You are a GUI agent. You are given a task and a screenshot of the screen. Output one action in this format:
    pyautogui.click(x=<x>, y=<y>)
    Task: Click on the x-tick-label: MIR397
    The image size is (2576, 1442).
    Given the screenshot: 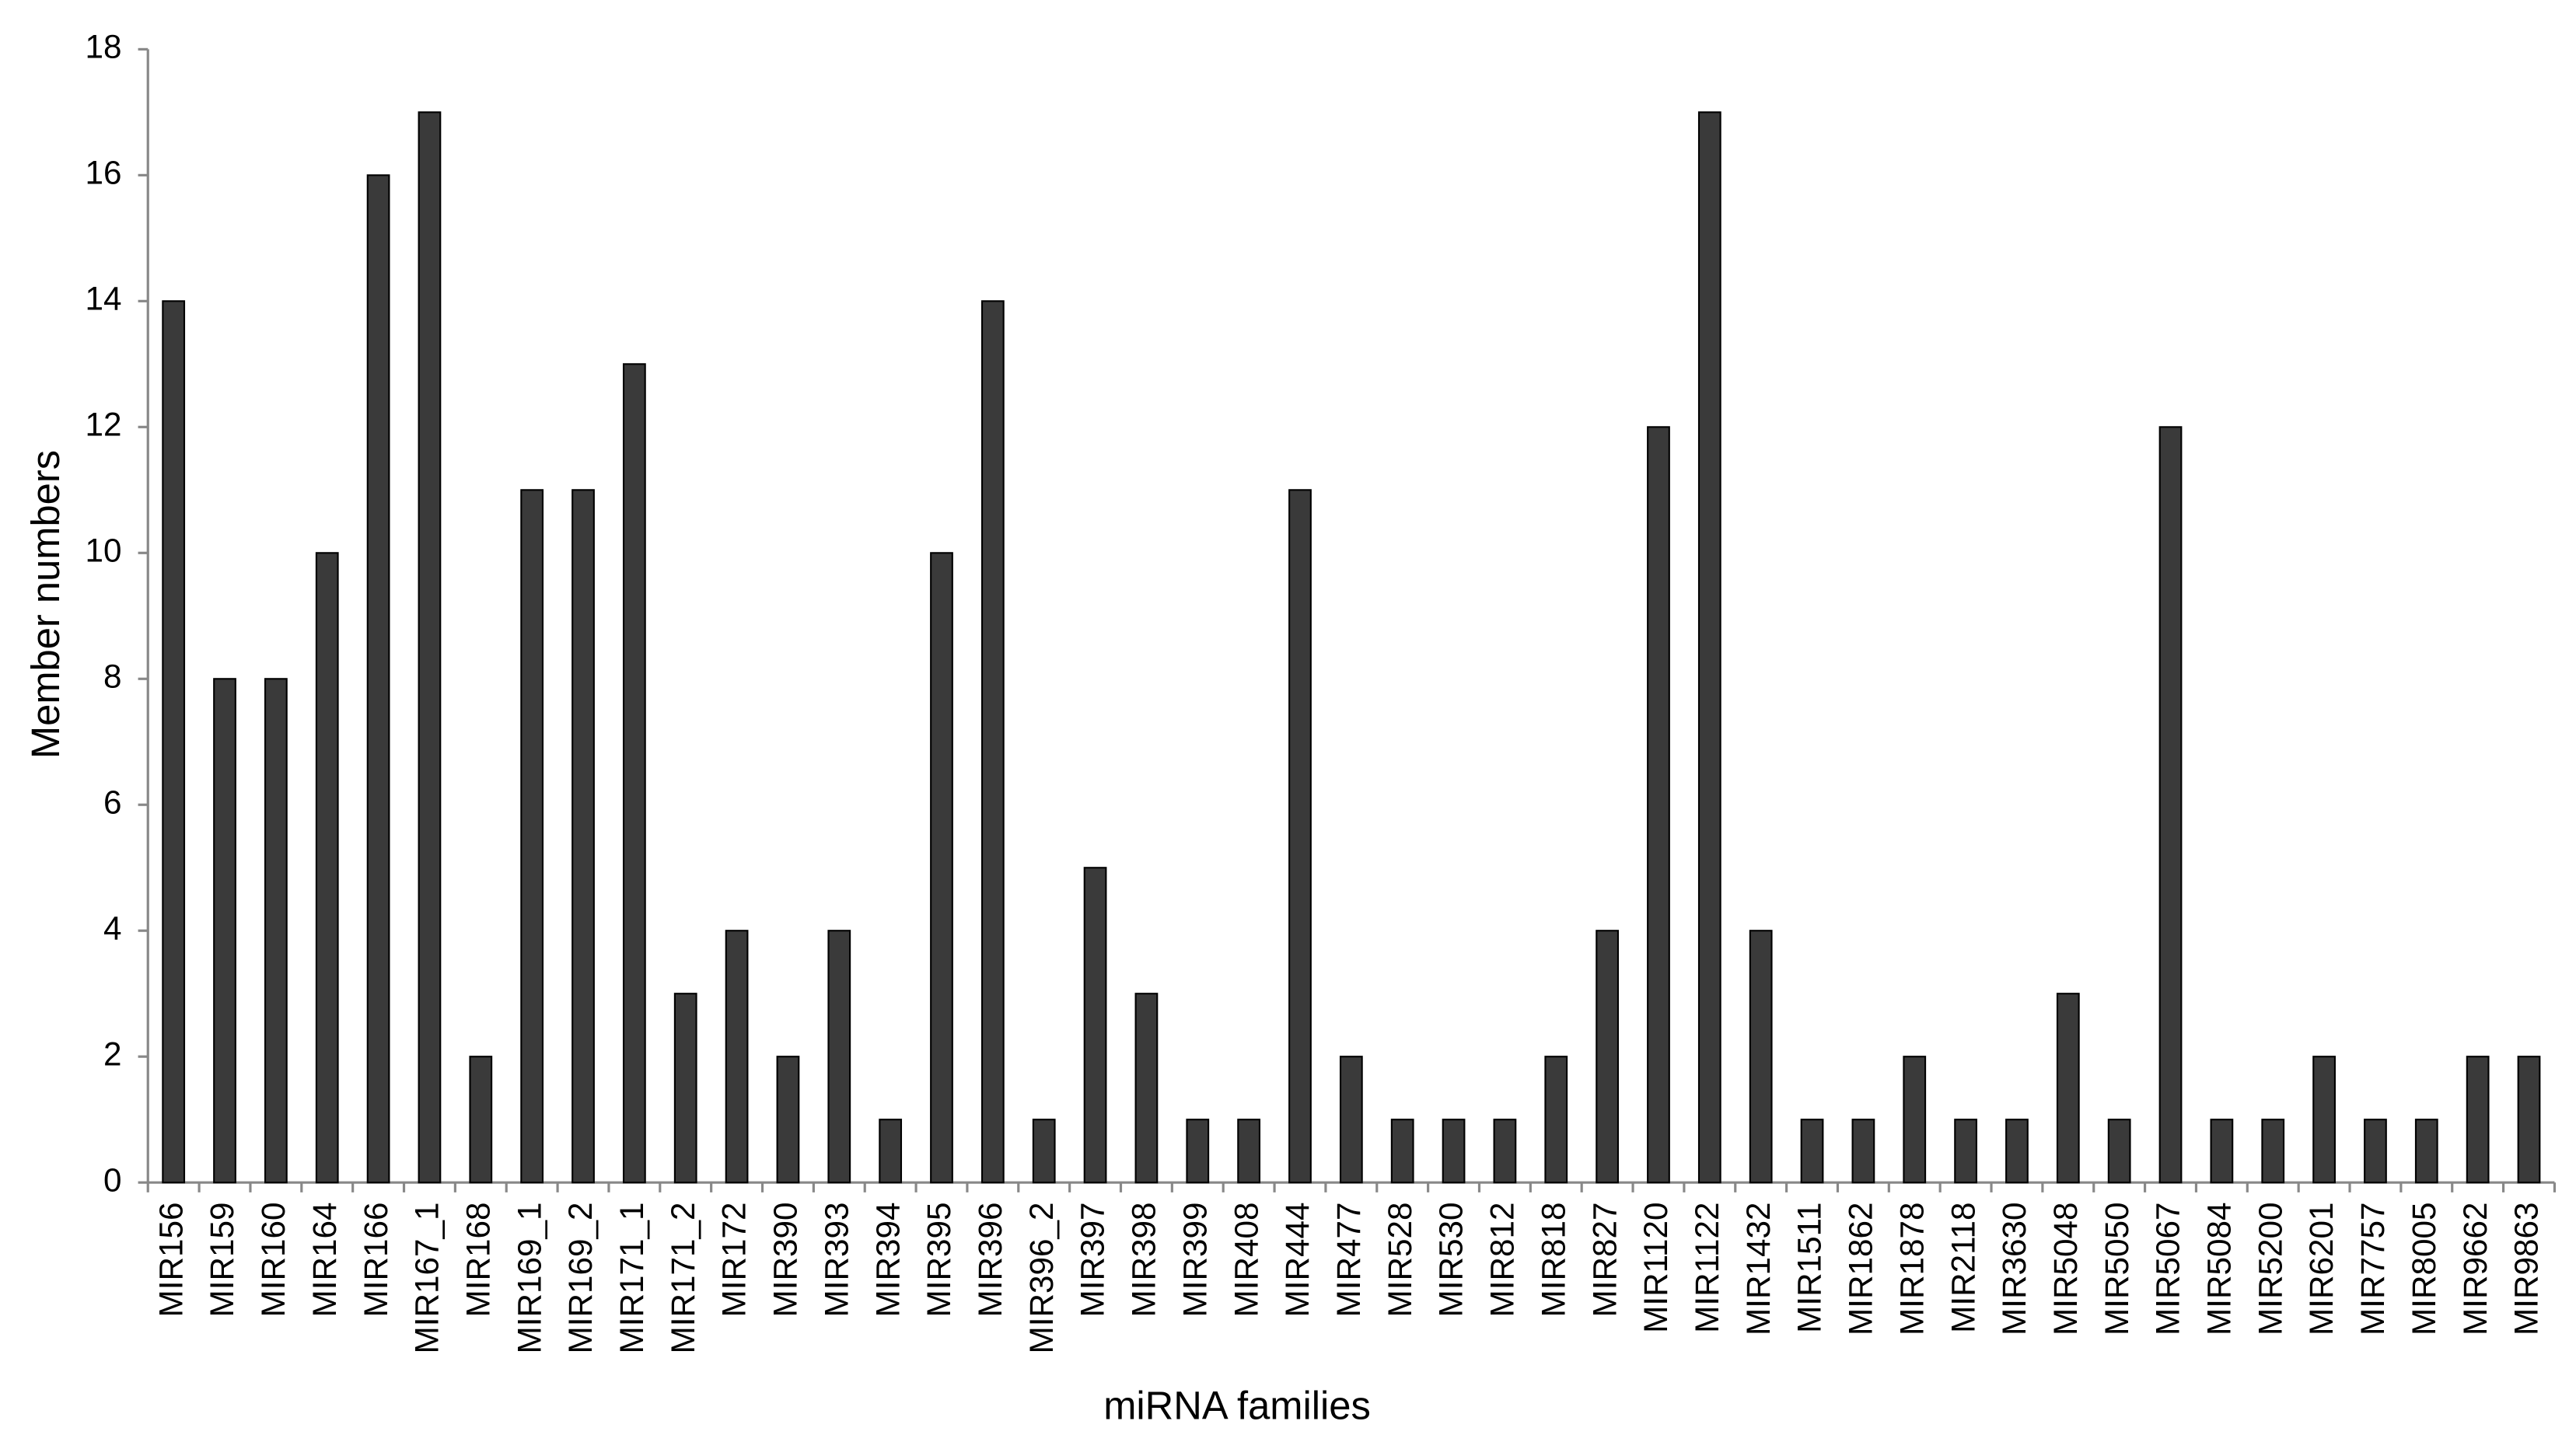 What is the action you would take?
    pyautogui.click(x=1093, y=1261)
    